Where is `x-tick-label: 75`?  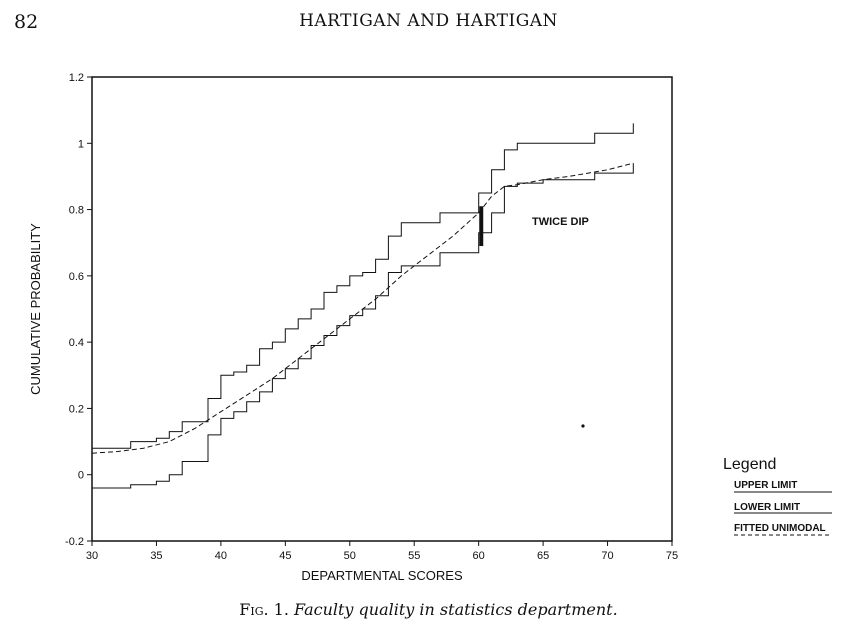 x-tick-label: 75 is located at coordinates (672, 556).